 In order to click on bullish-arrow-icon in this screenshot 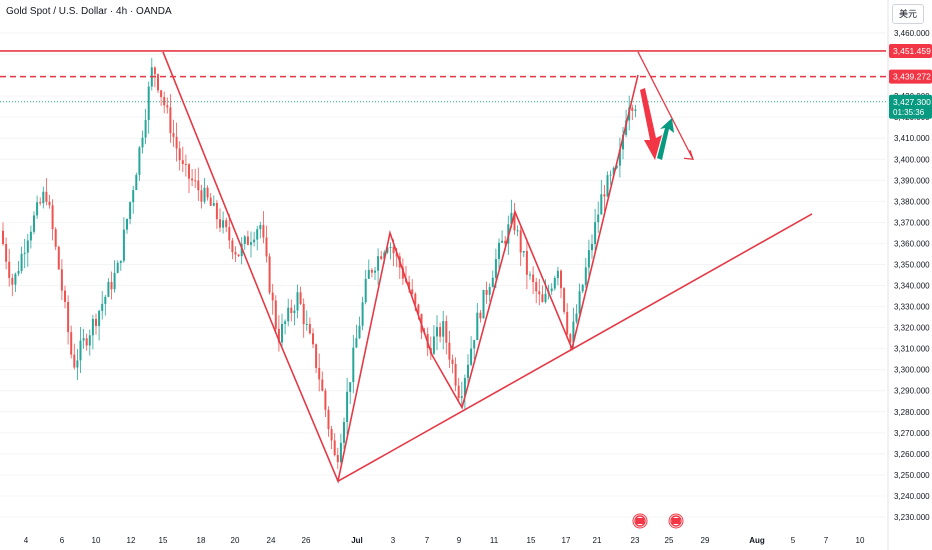, I will do `click(665, 139)`.